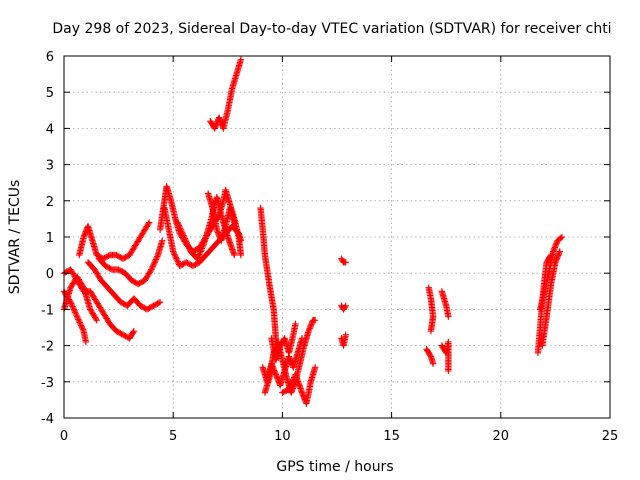  I want to click on y-tick-label: 6, so click(50, 57).